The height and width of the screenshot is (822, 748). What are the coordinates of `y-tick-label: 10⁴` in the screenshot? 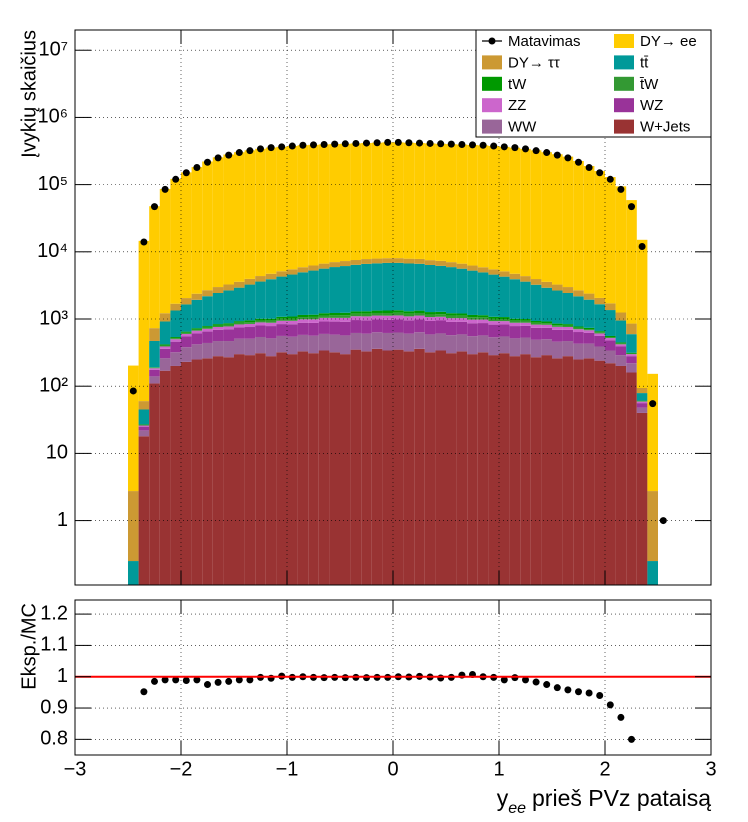 It's located at (52, 251).